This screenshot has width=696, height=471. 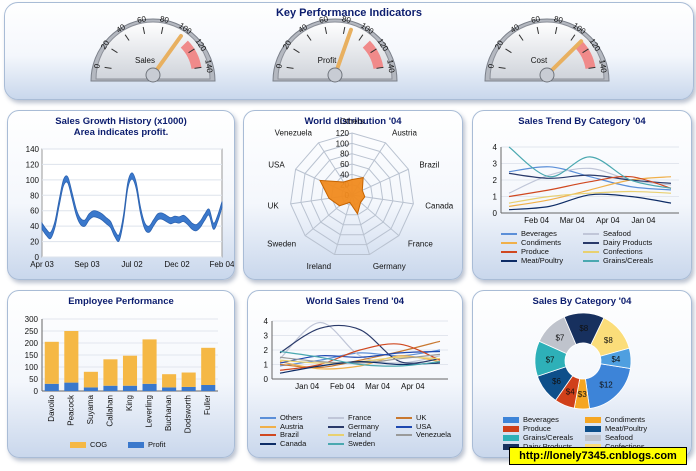 I want to click on series-line-seafood, so click(x=590, y=180).